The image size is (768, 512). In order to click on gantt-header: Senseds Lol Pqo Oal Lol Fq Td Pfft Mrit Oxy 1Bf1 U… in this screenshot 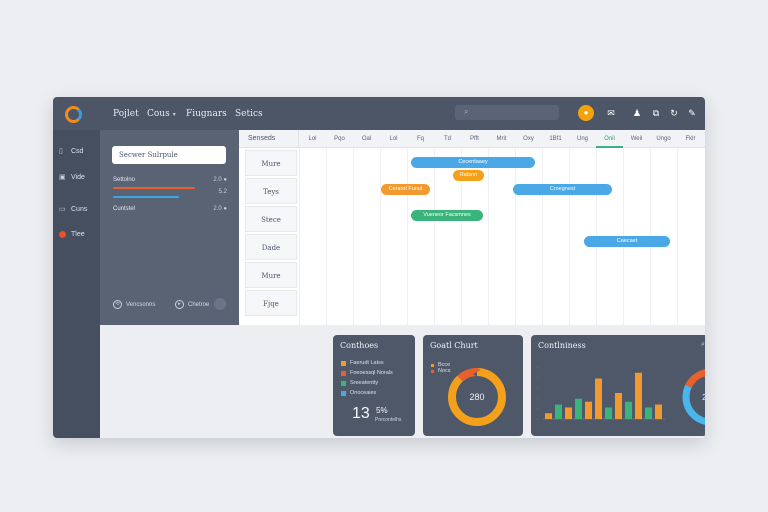, I will do `click(472, 139)`.